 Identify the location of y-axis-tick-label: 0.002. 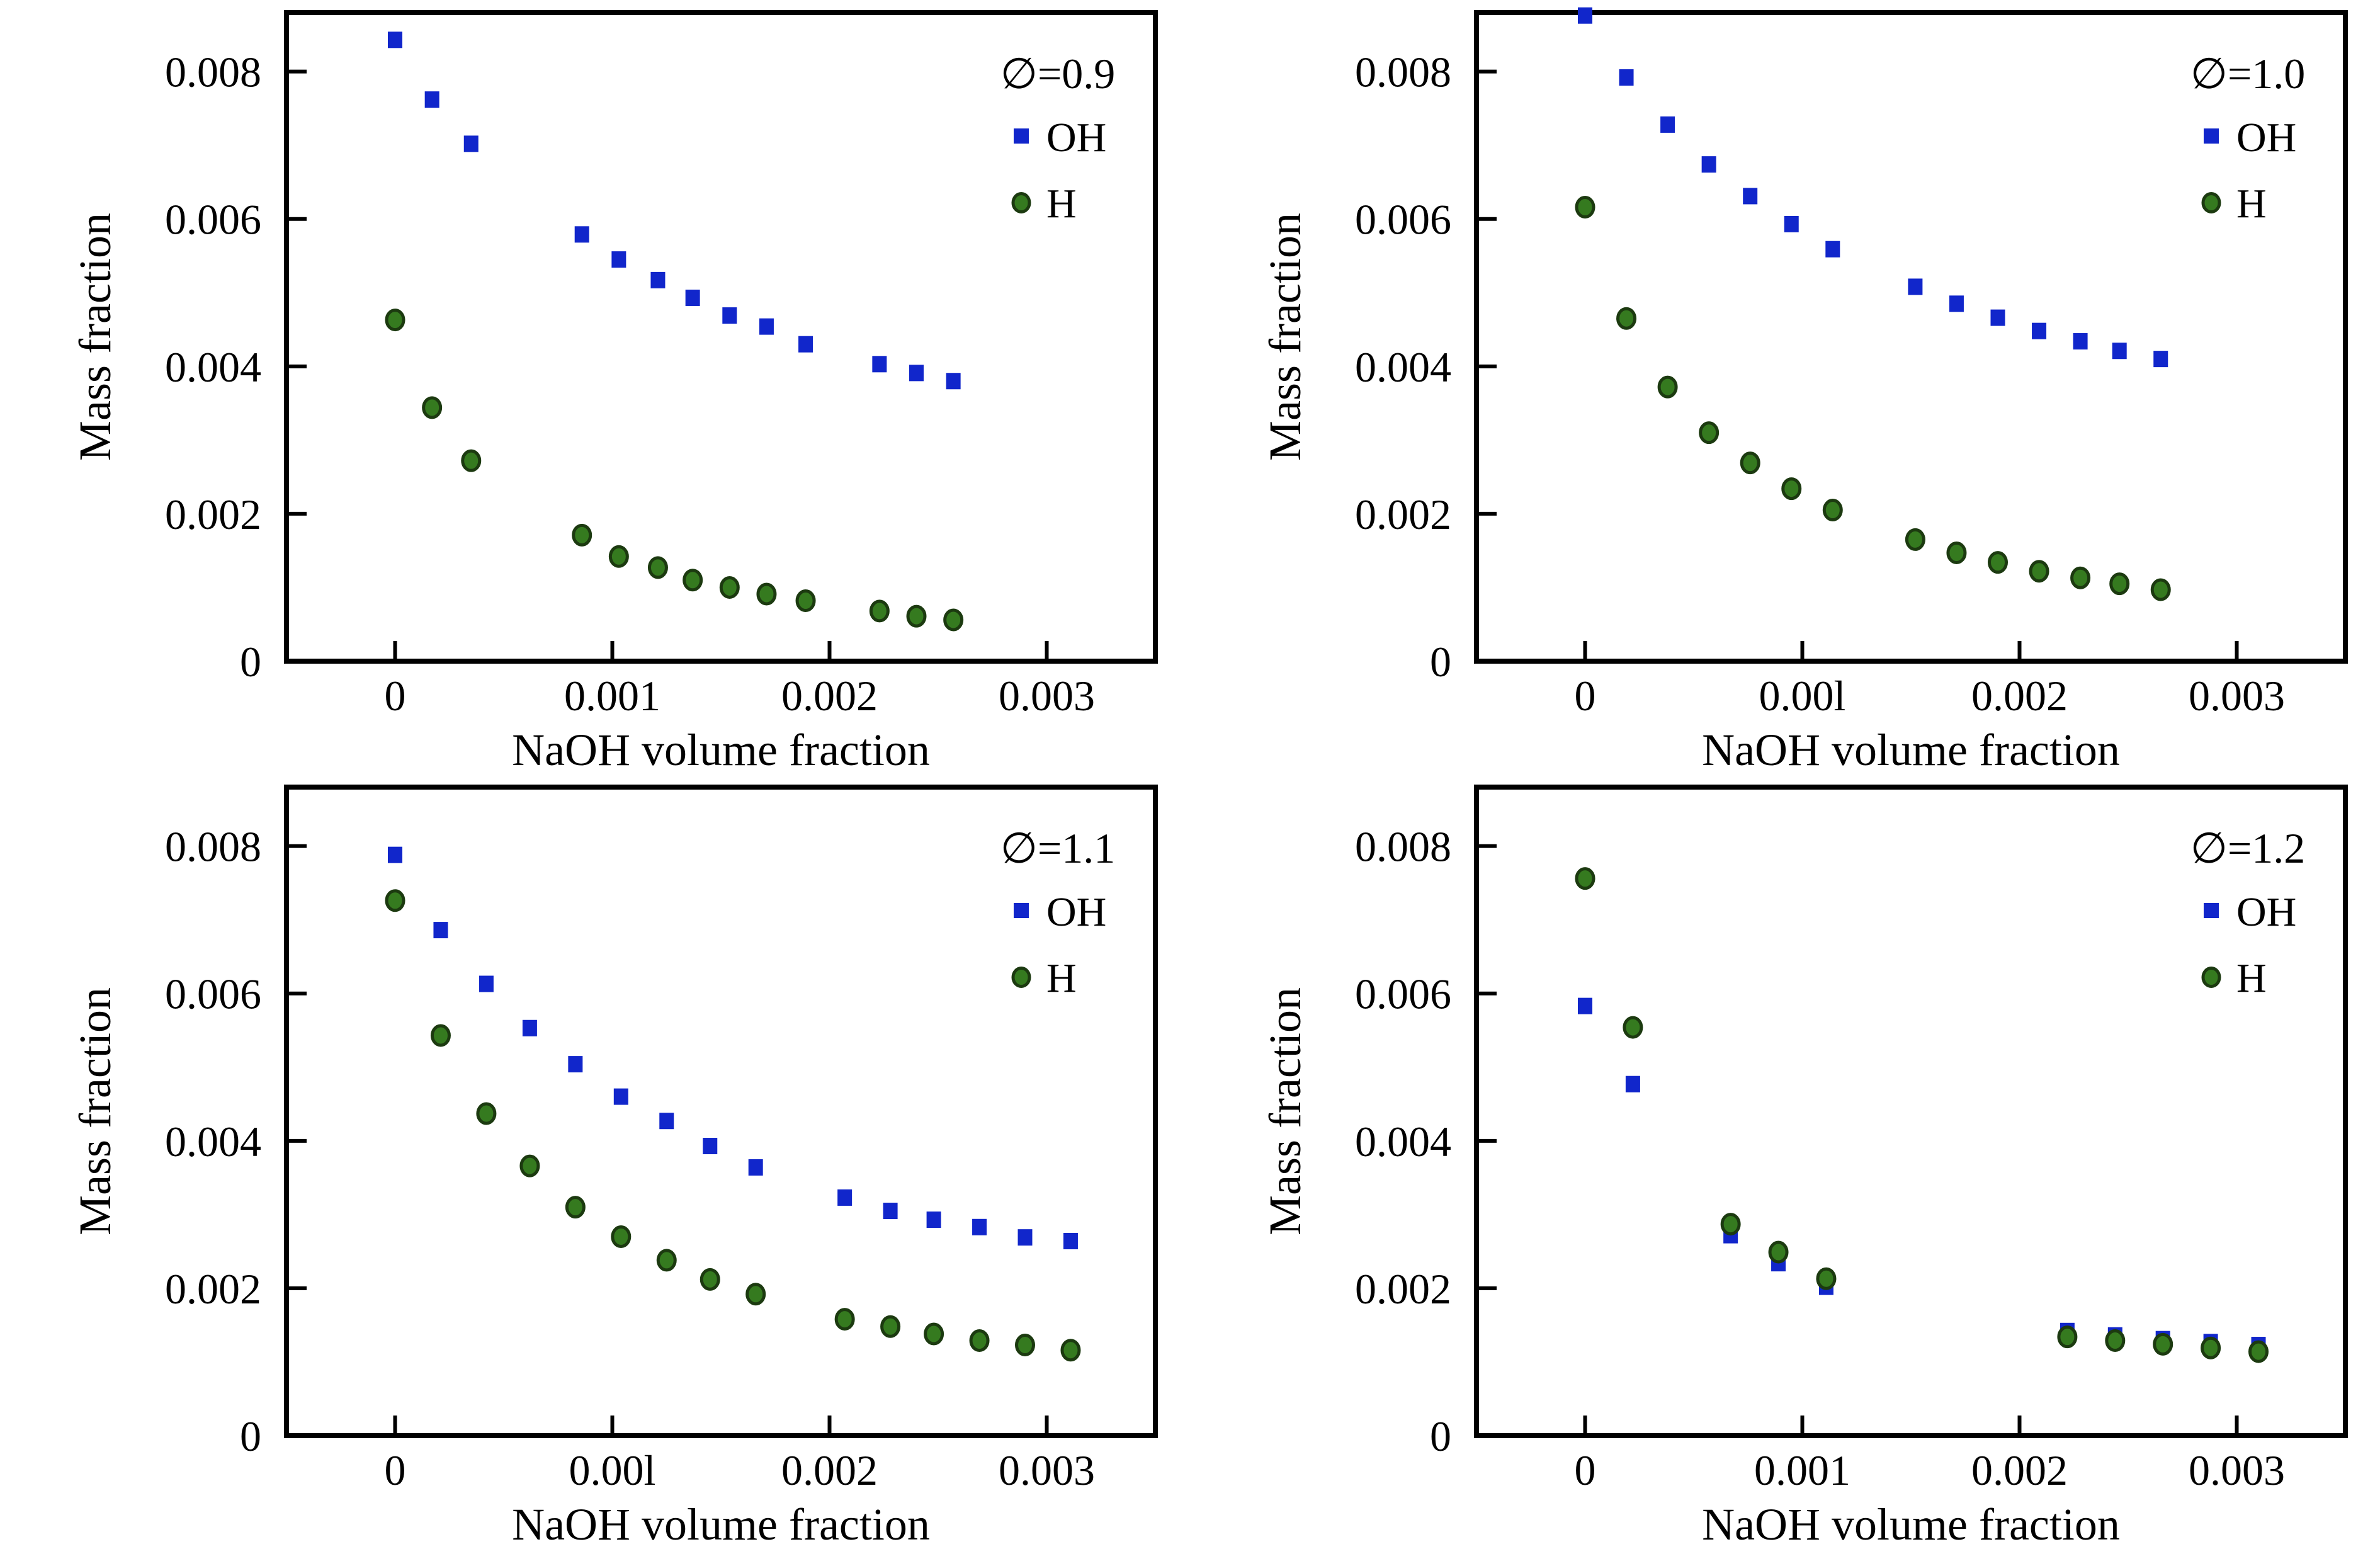
(1403, 1289).